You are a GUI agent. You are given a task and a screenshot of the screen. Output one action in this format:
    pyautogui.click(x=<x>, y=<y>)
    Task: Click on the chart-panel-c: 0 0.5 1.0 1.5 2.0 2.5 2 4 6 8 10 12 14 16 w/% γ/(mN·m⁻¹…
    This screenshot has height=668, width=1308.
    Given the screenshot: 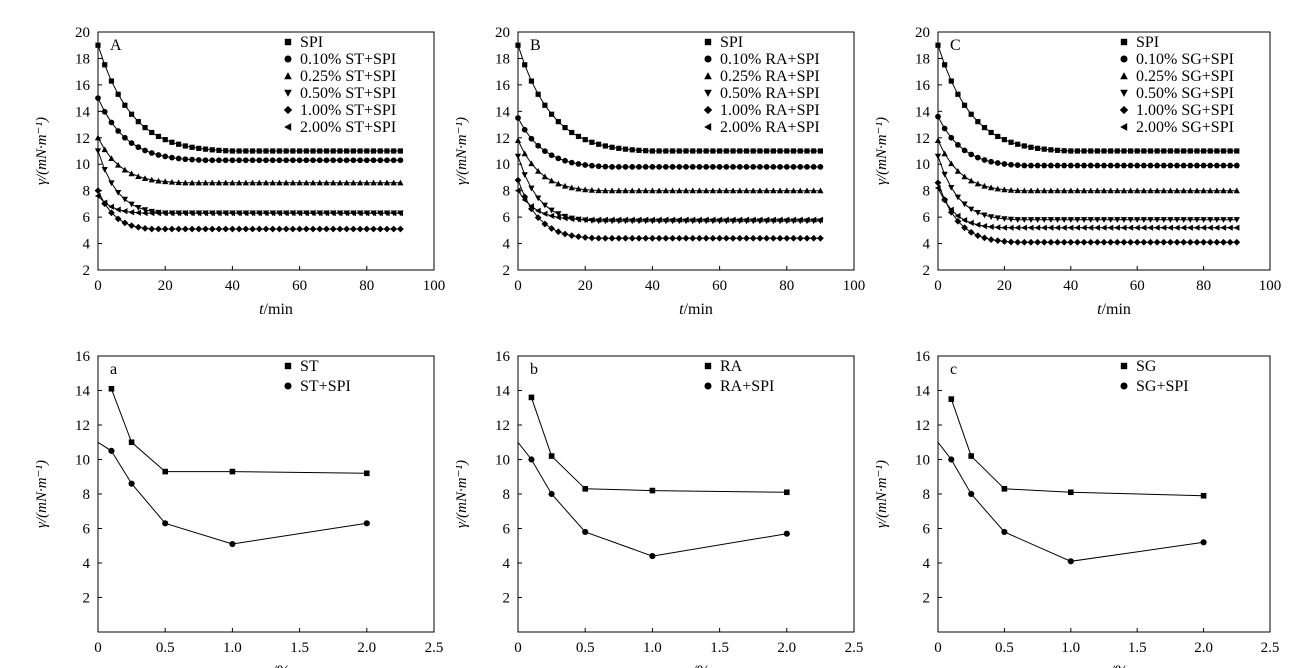 What is the action you would take?
    pyautogui.click(x=1076, y=508)
    